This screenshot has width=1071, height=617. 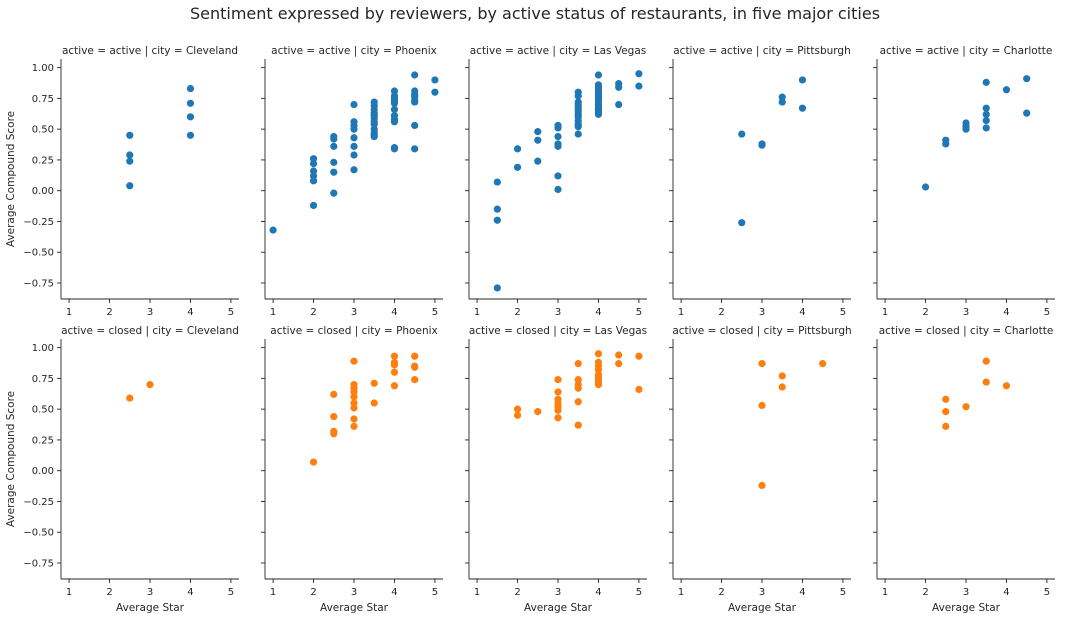 I want to click on panel-title: active = closed | city = Charlotte, so click(x=966, y=331).